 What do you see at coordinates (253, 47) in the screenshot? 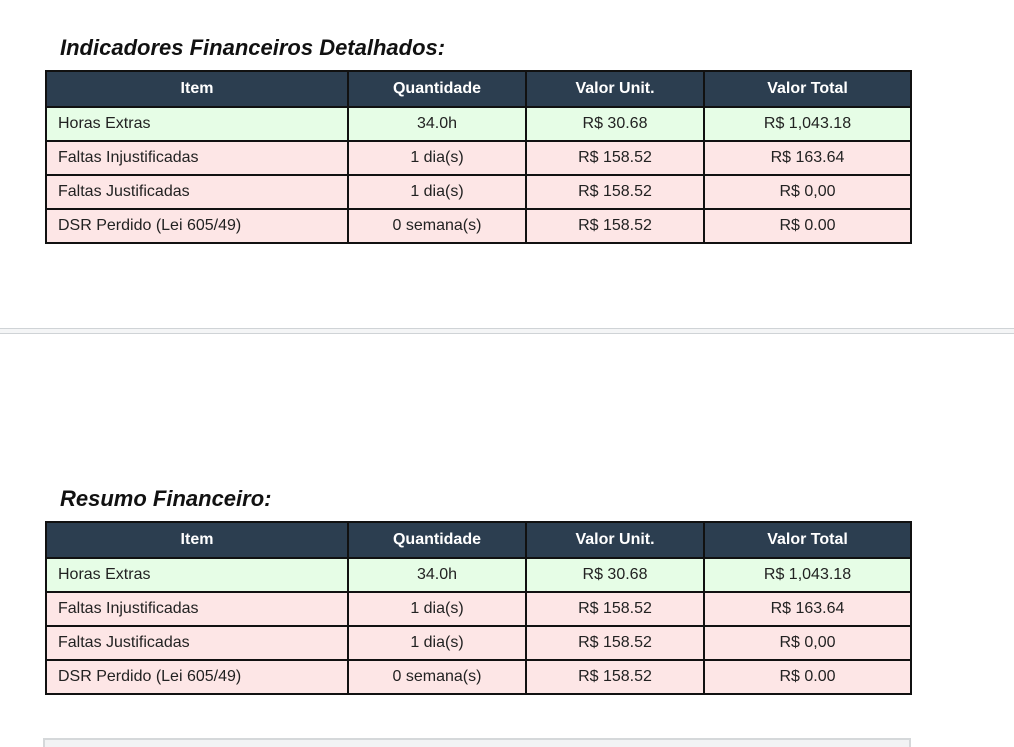
I see `section-title: Indicadores Financeiros Detalhados:` at bounding box center [253, 47].